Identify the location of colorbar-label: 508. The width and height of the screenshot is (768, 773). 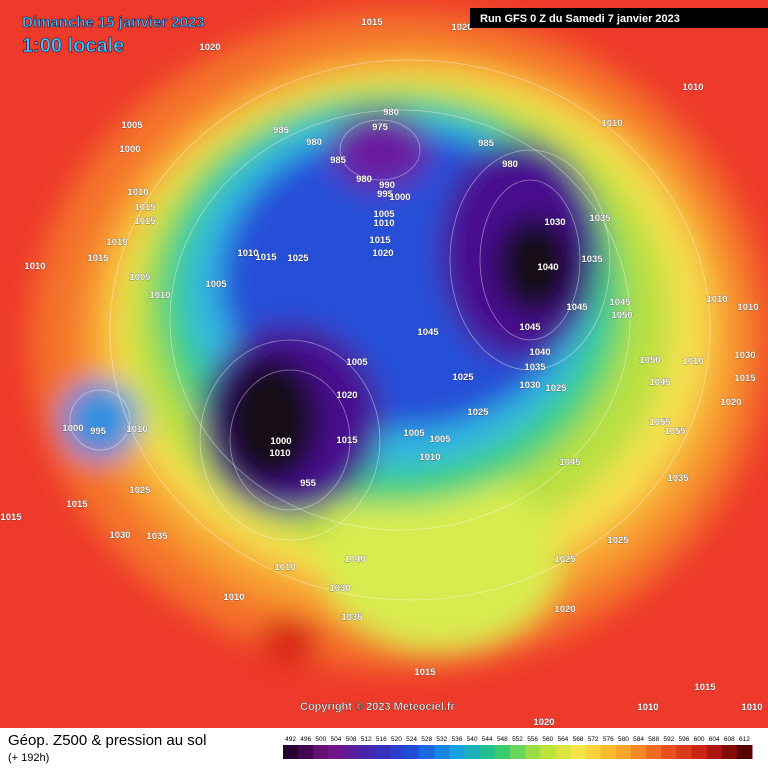
(351, 739).